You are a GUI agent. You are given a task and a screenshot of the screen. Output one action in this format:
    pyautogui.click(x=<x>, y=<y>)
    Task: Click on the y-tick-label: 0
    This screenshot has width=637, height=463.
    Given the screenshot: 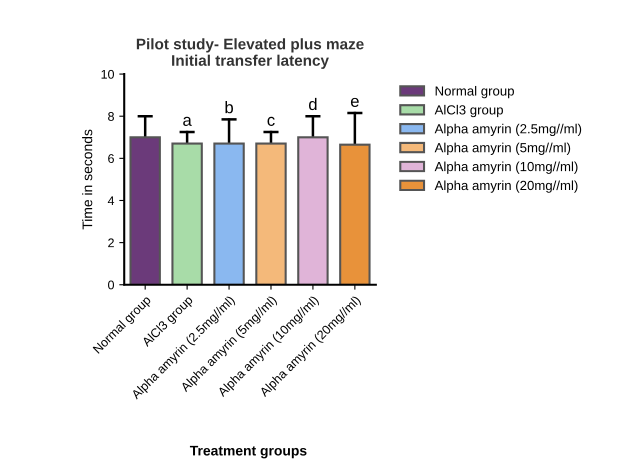 What is the action you would take?
    pyautogui.click(x=111, y=285)
    